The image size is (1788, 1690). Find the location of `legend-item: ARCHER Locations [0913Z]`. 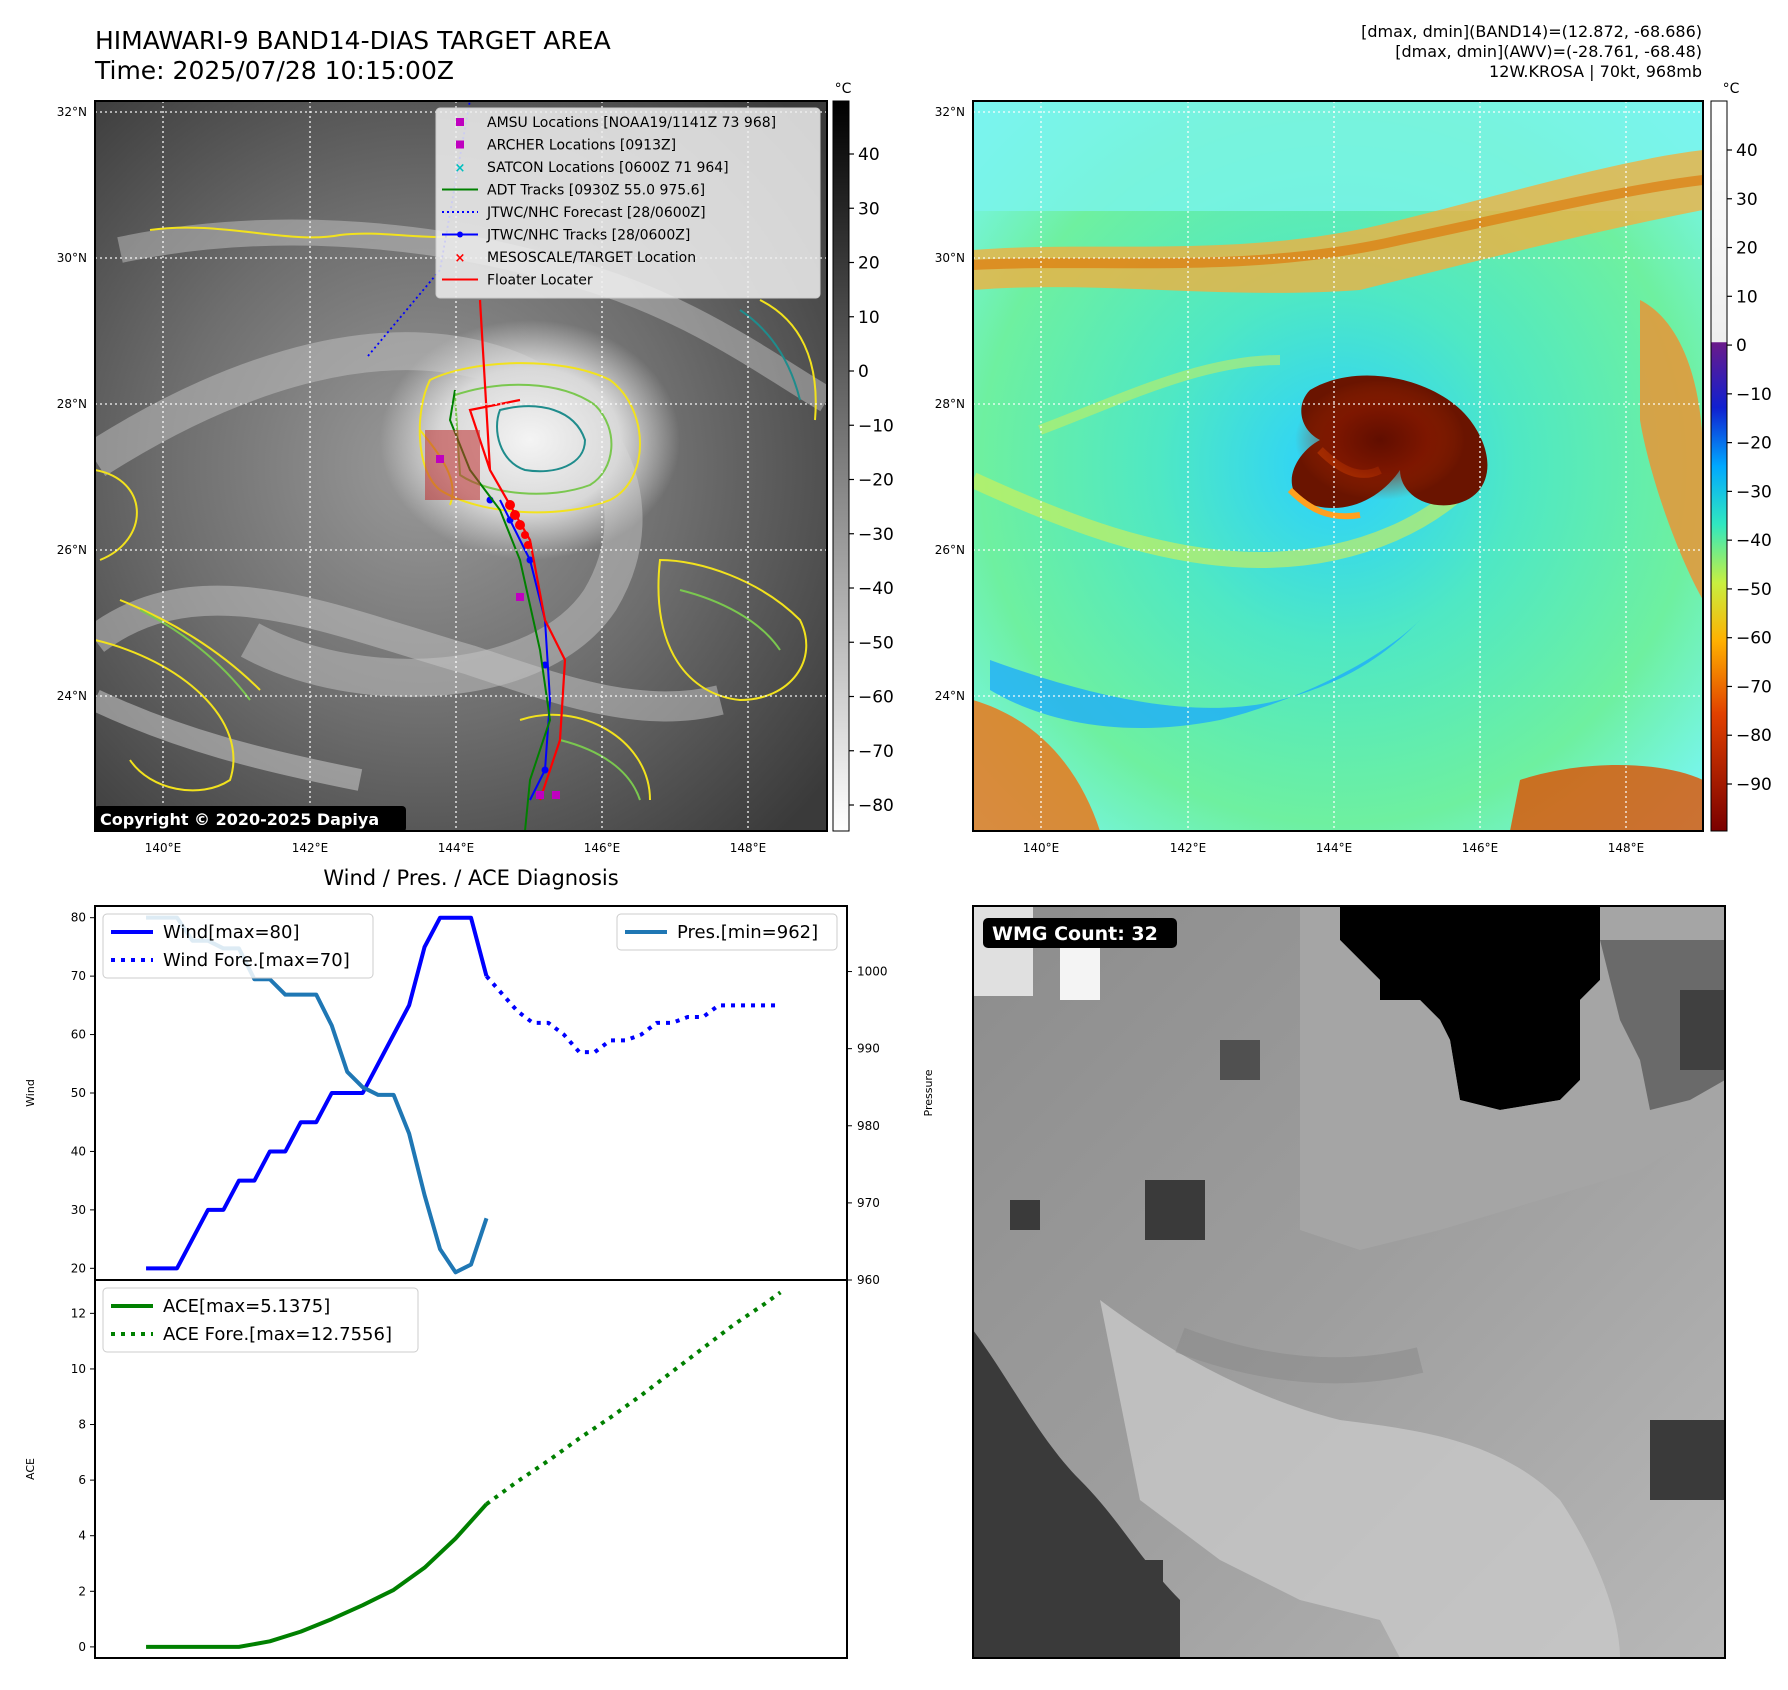

legend-item: ARCHER Locations [0913Z] is located at coordinates (566, 146).